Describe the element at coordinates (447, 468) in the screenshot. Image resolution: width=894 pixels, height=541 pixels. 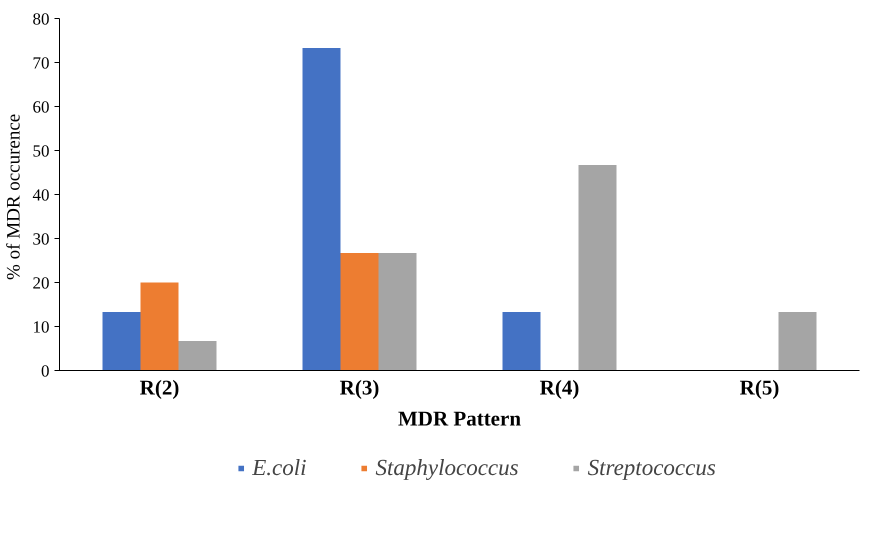
I see `legend-label: Staphylococcus` at that location.